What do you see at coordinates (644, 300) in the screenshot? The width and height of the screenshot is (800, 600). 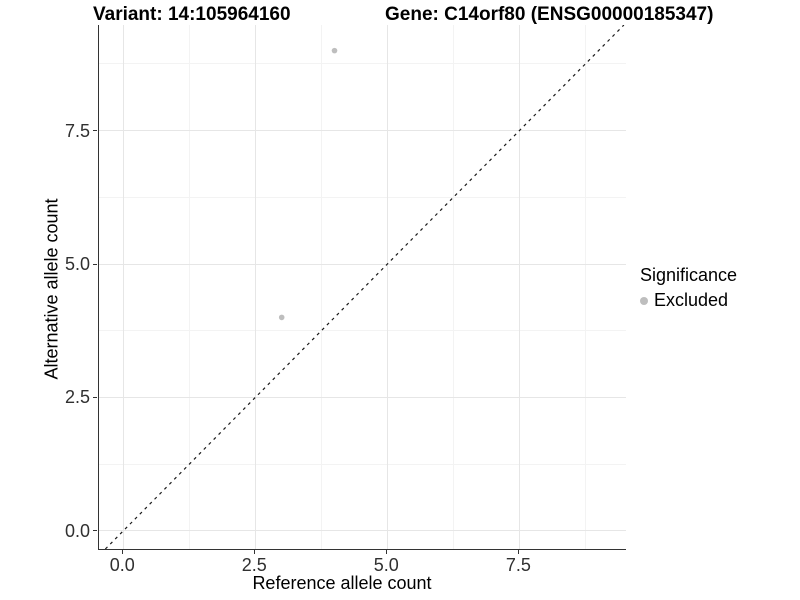 I see `legend-key-dot` at bounding box center [644, 300].